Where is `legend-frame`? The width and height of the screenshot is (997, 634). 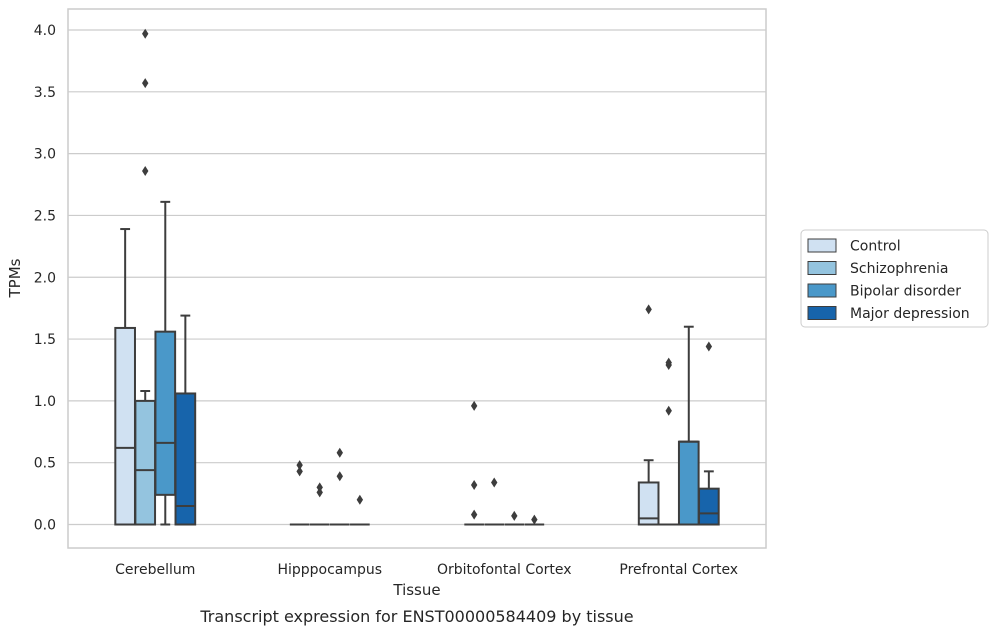
legend-frame is located at coordinates (894, 278).